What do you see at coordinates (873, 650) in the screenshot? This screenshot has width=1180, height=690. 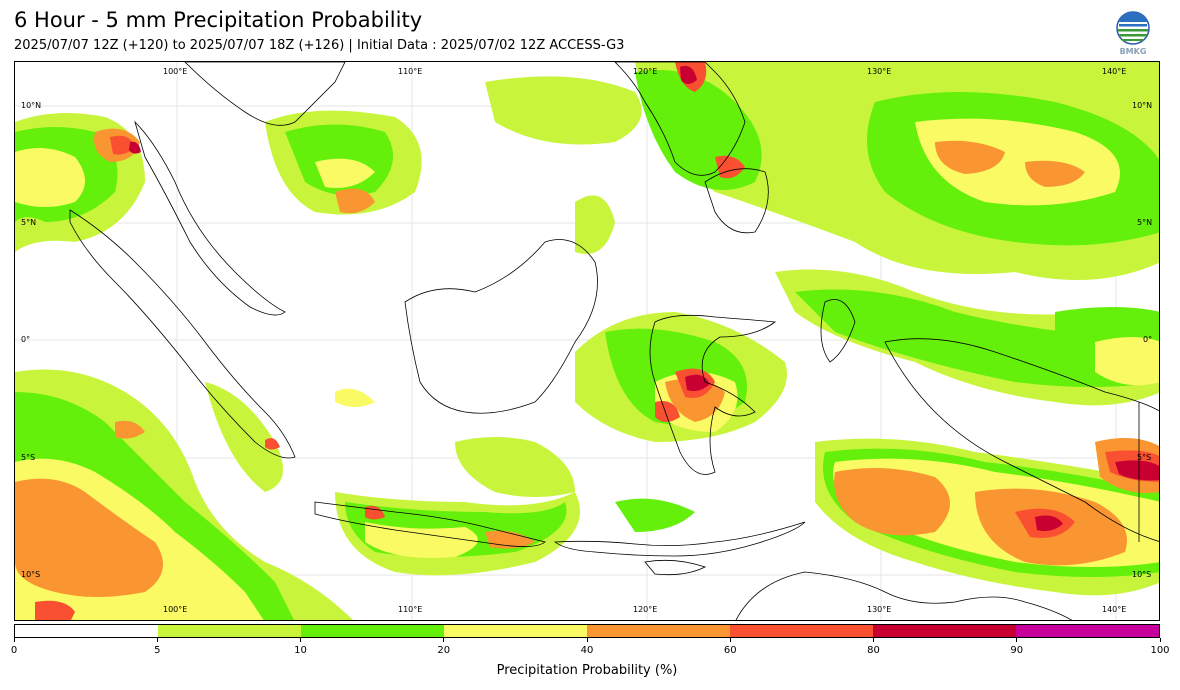 I see `colorbar-tick-label: 80` at bounding box center [873, 650].